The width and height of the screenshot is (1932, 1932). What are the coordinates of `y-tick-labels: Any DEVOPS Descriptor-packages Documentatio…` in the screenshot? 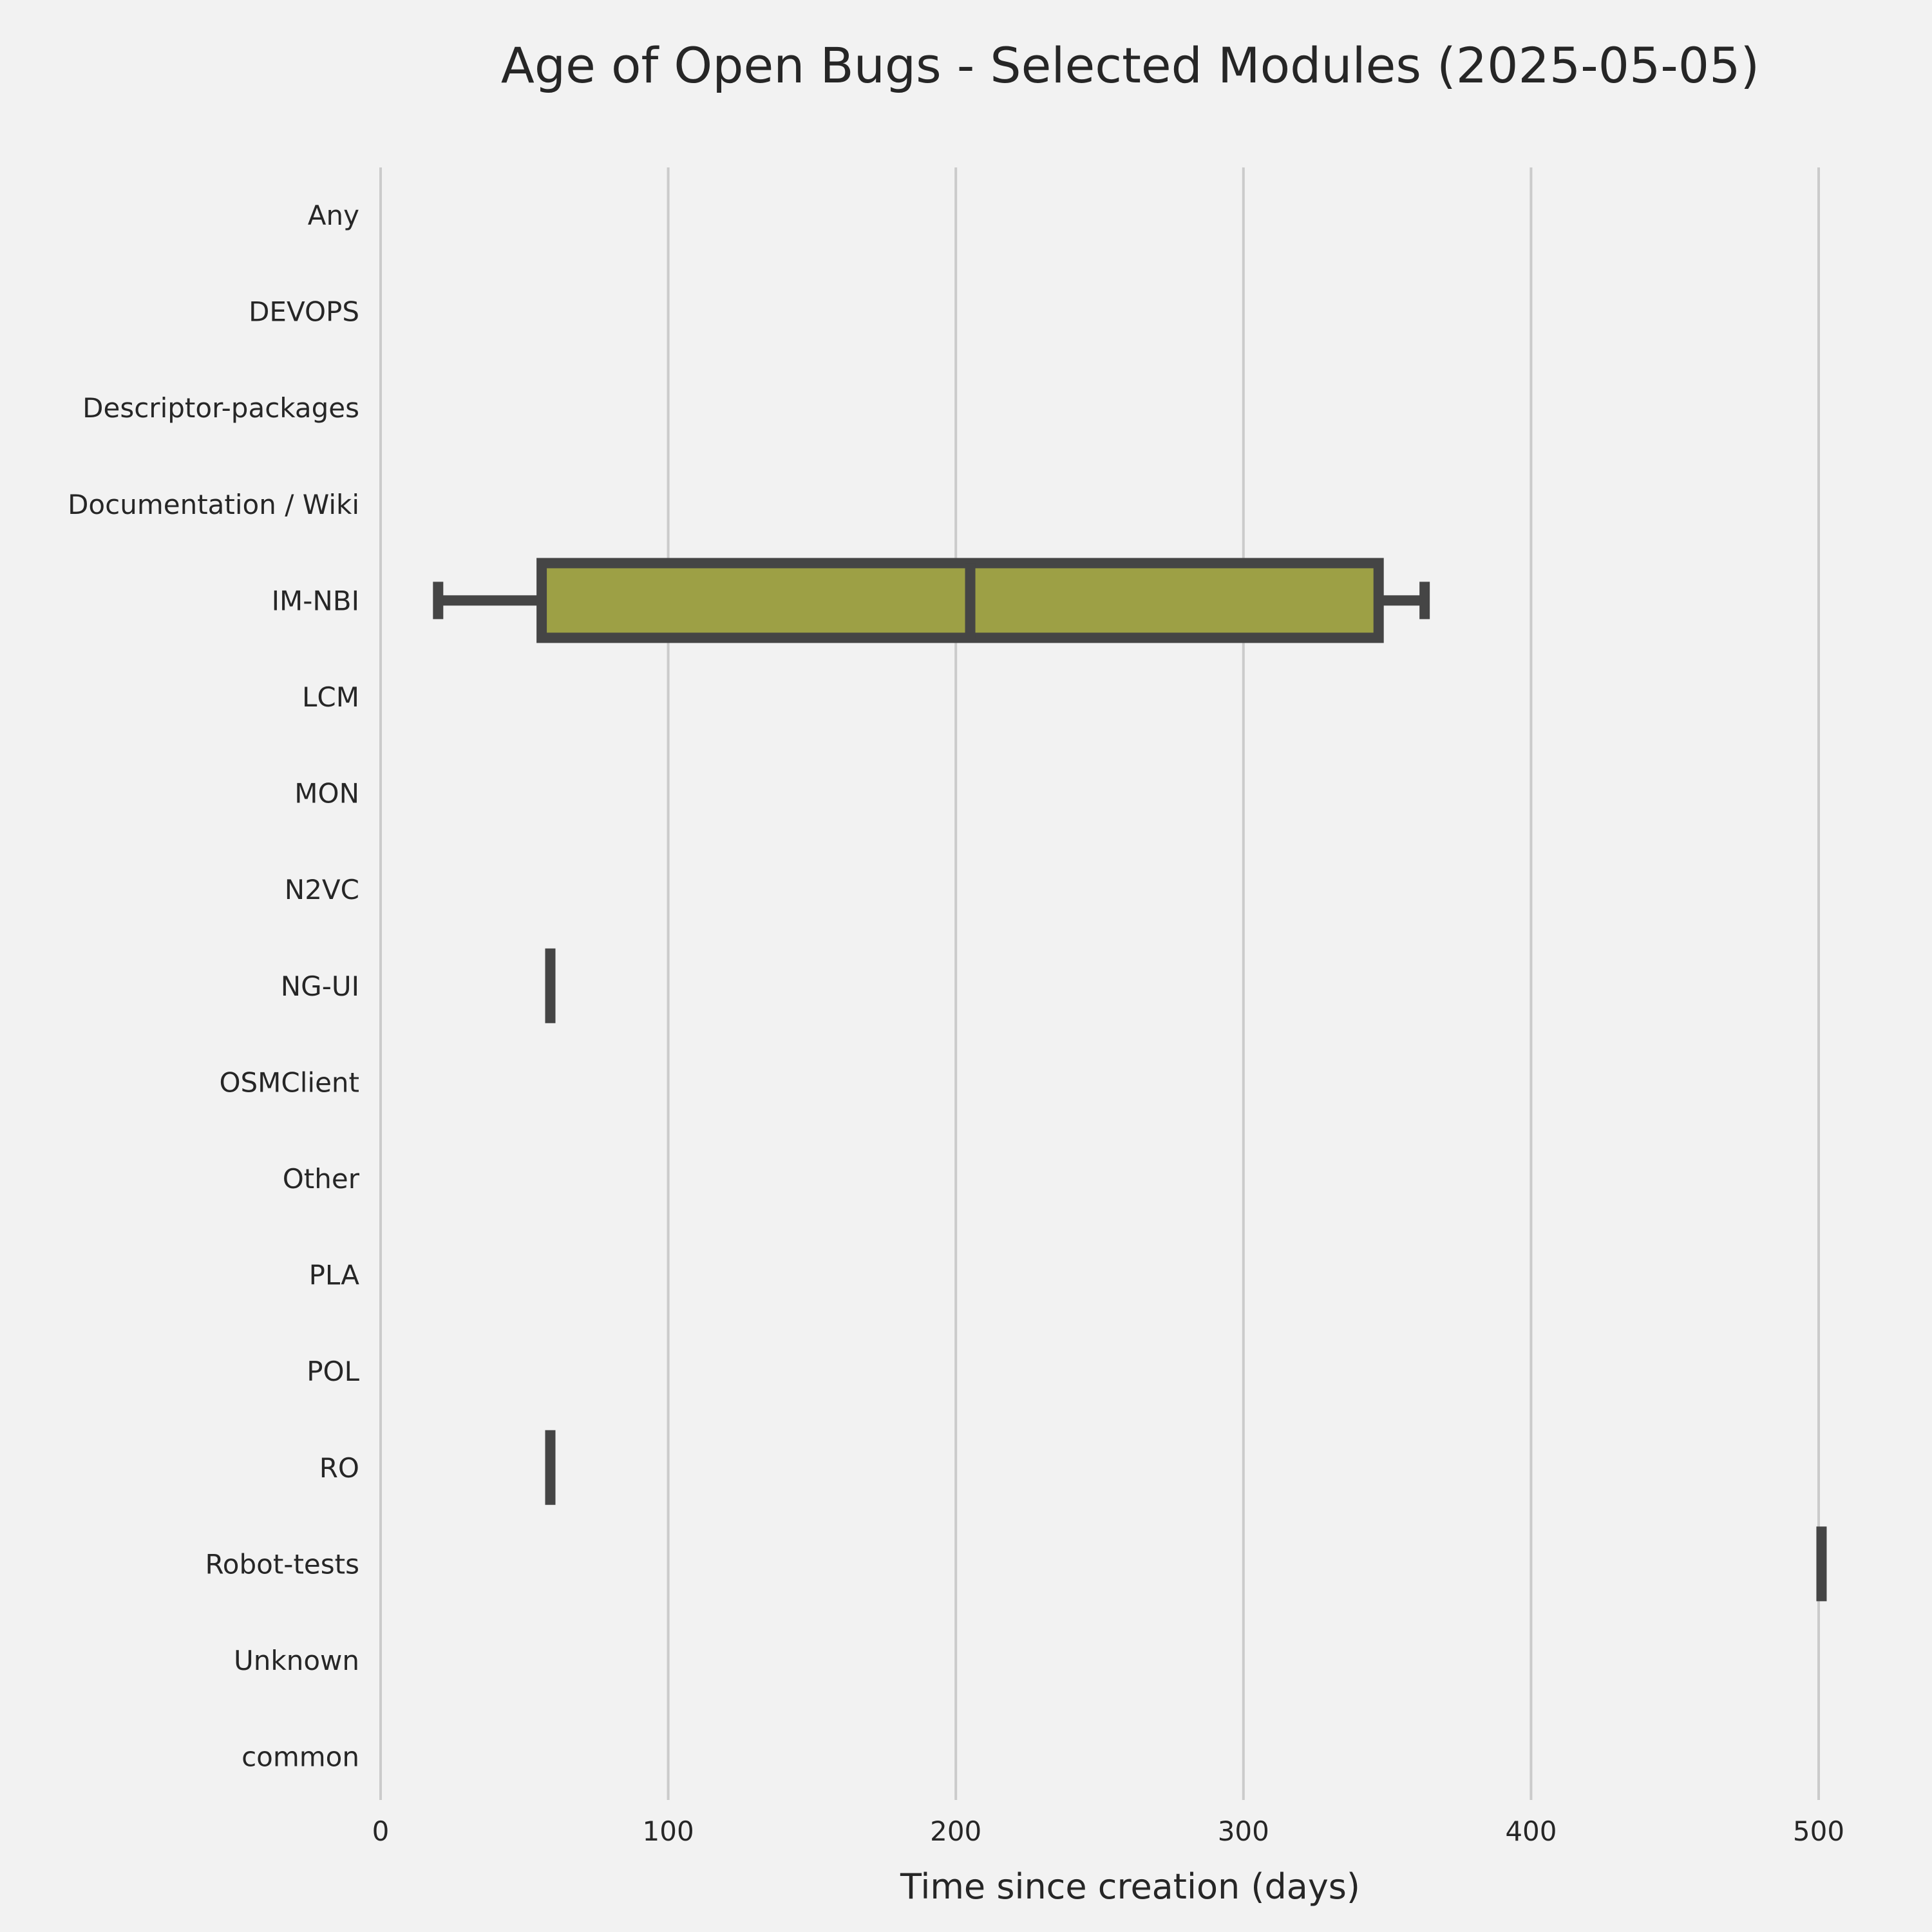 It's located at (214, 986).